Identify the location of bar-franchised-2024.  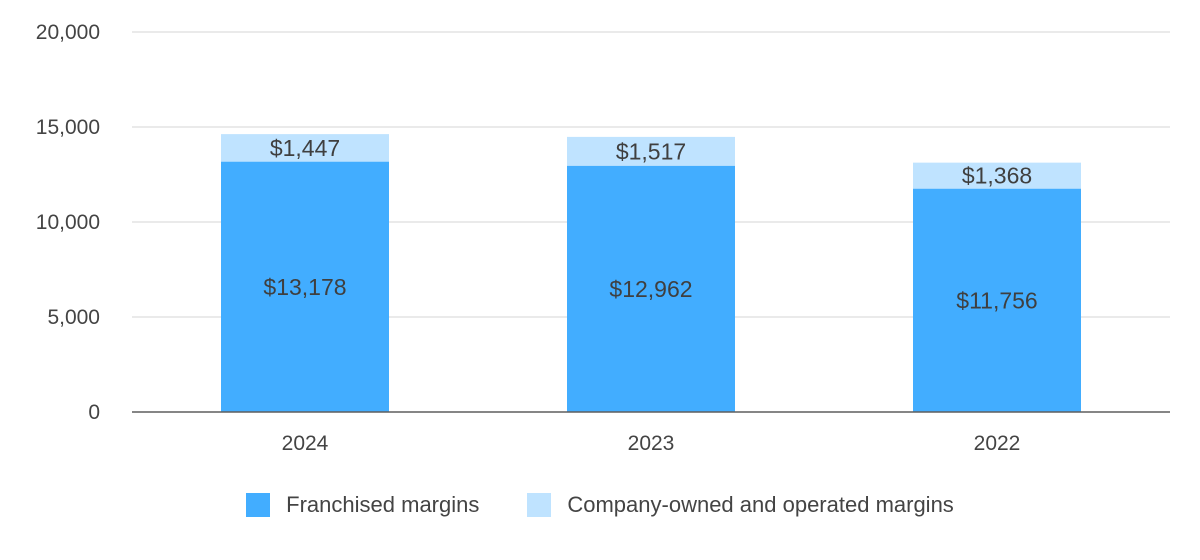
(305, 286).